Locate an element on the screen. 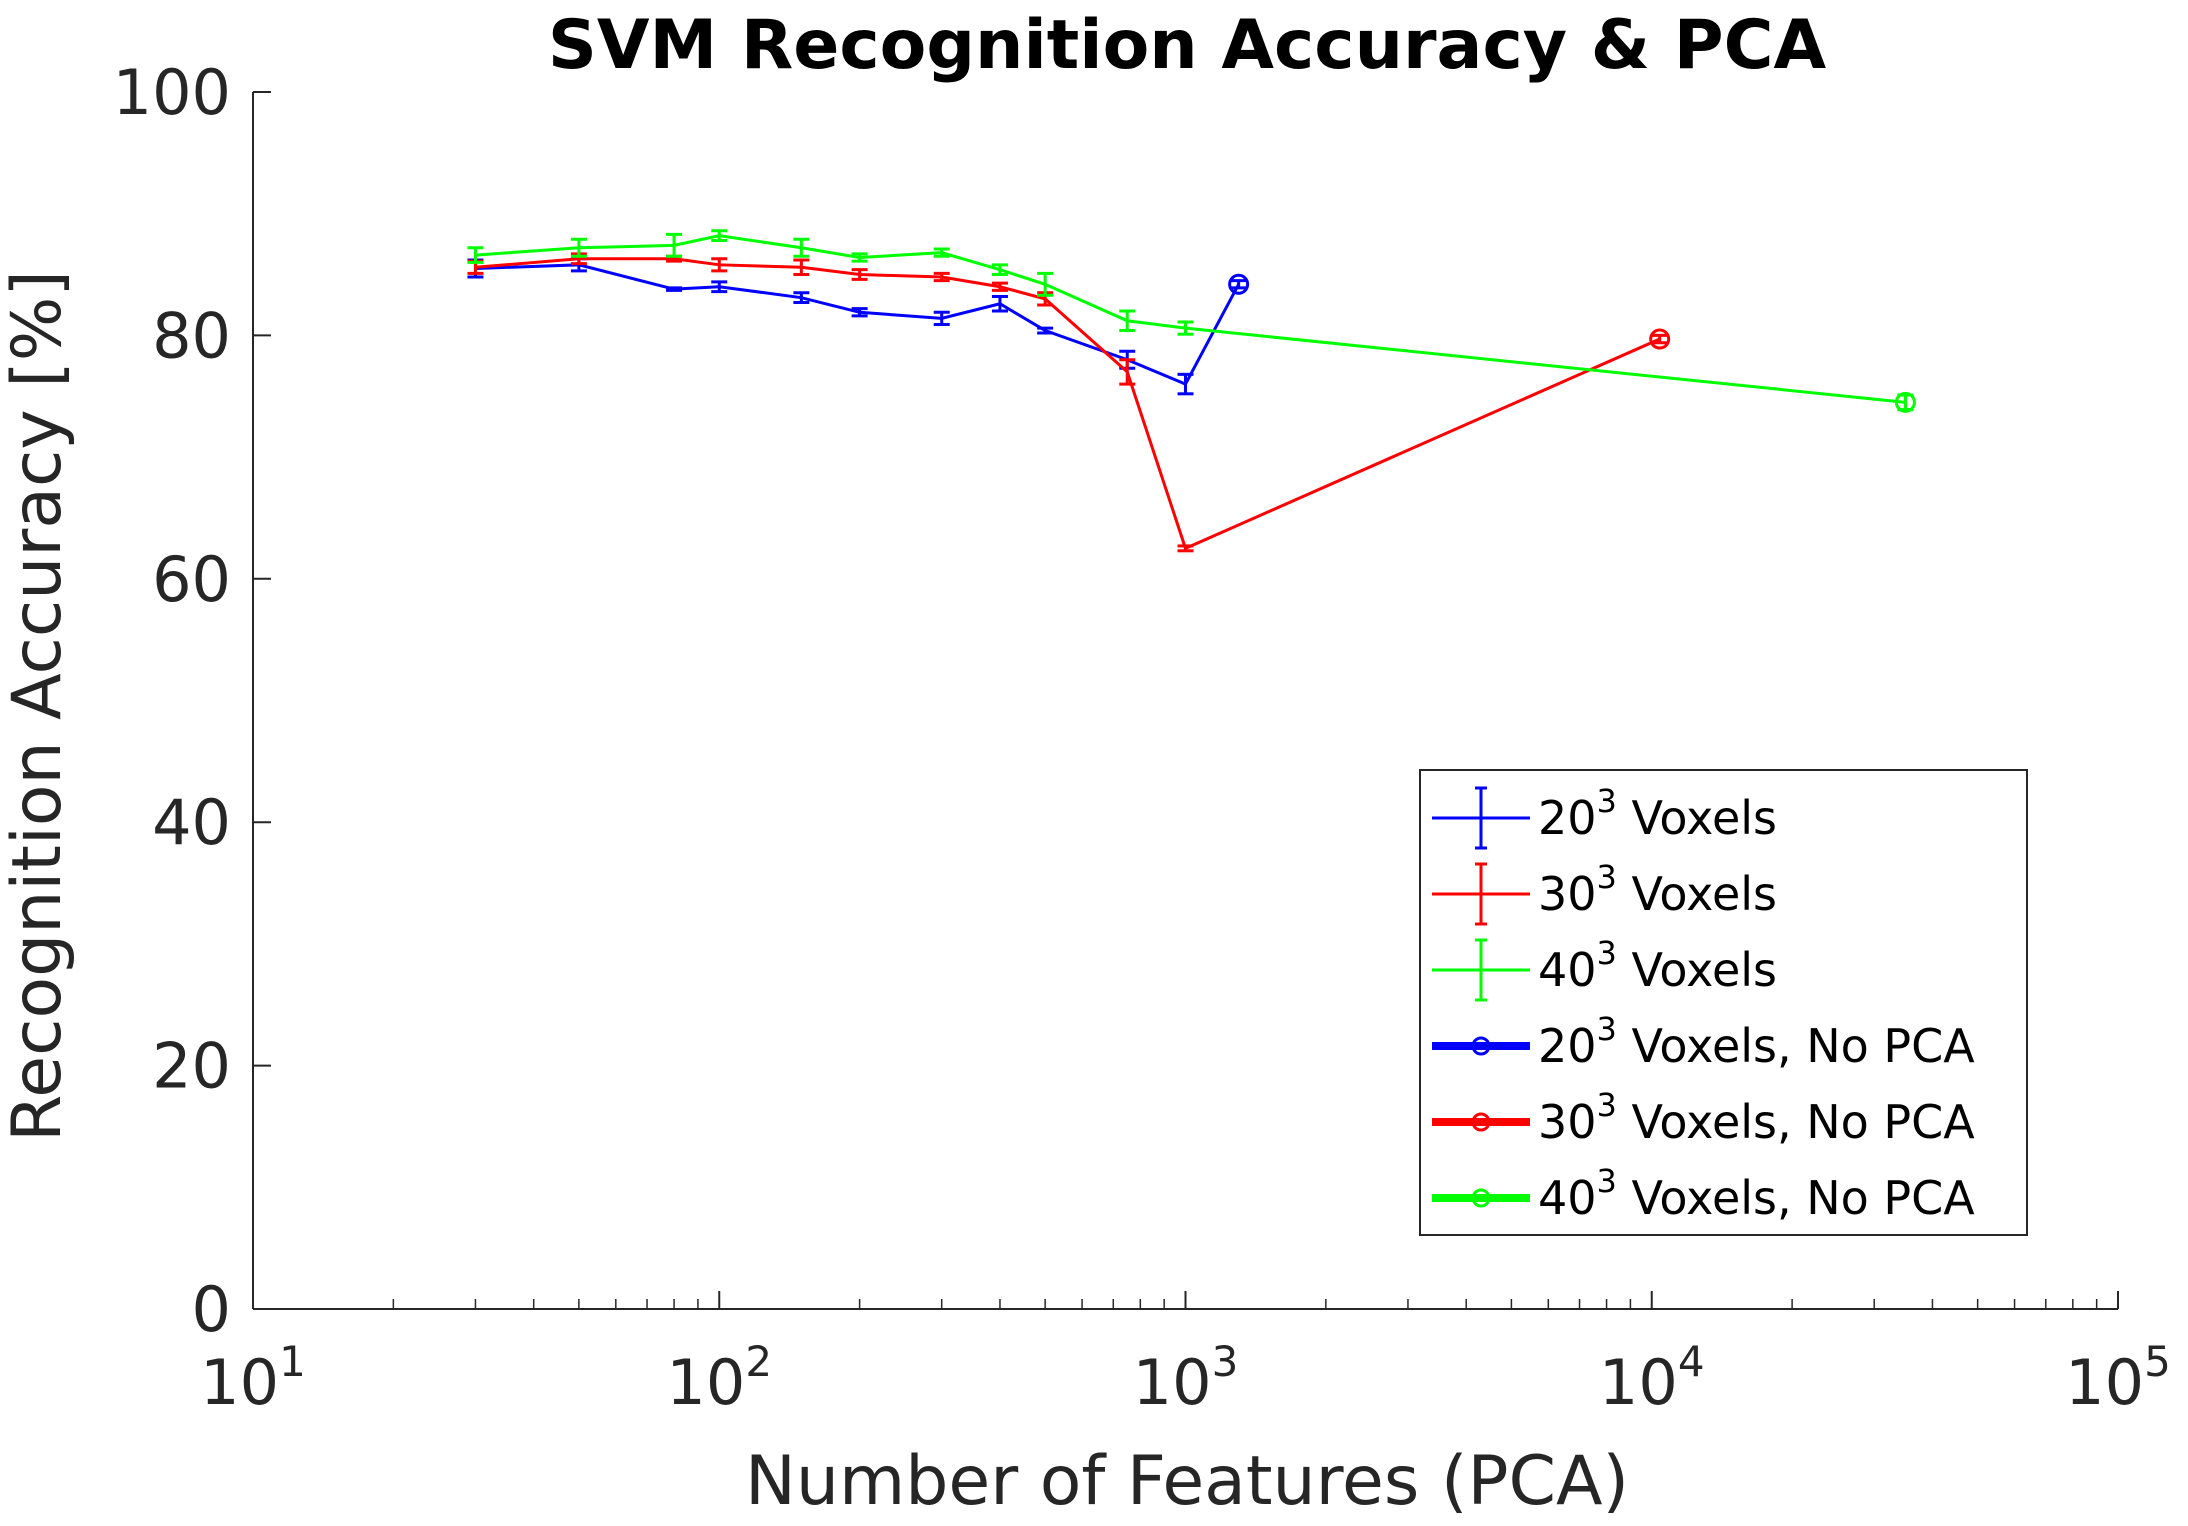 This screenshot has width=2188, height=1526. legend-label: 303 Voxels is located at coordinates (1657, 889).